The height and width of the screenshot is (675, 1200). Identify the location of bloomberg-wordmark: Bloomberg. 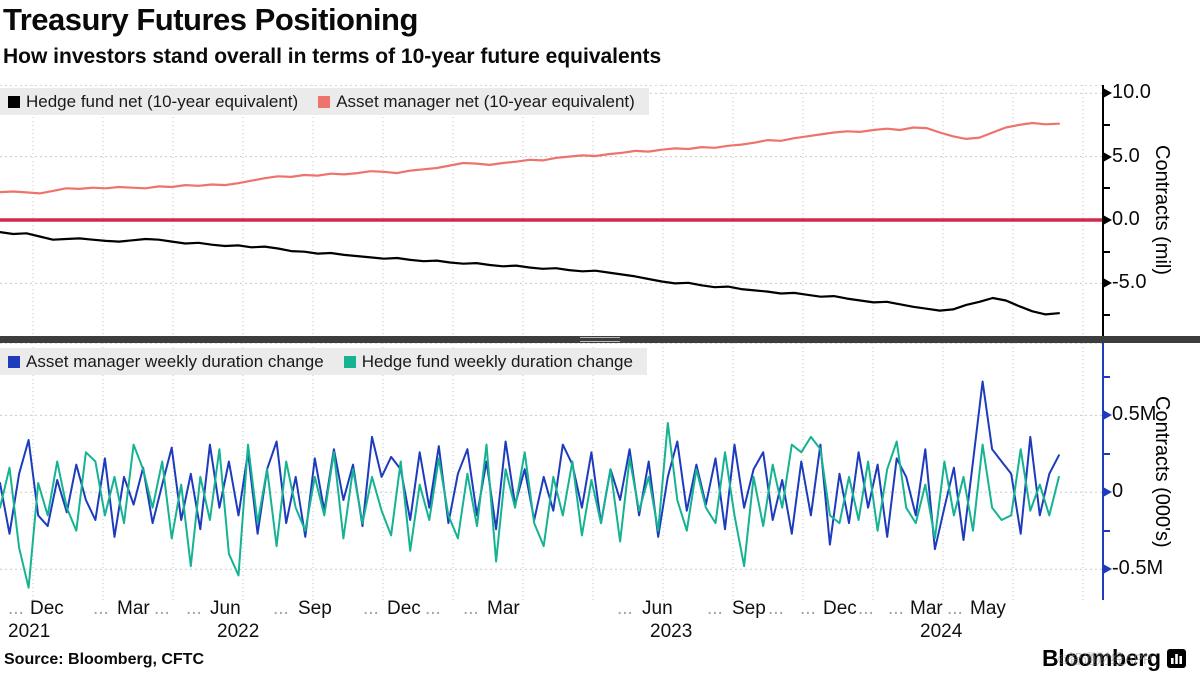
(1101, 658).